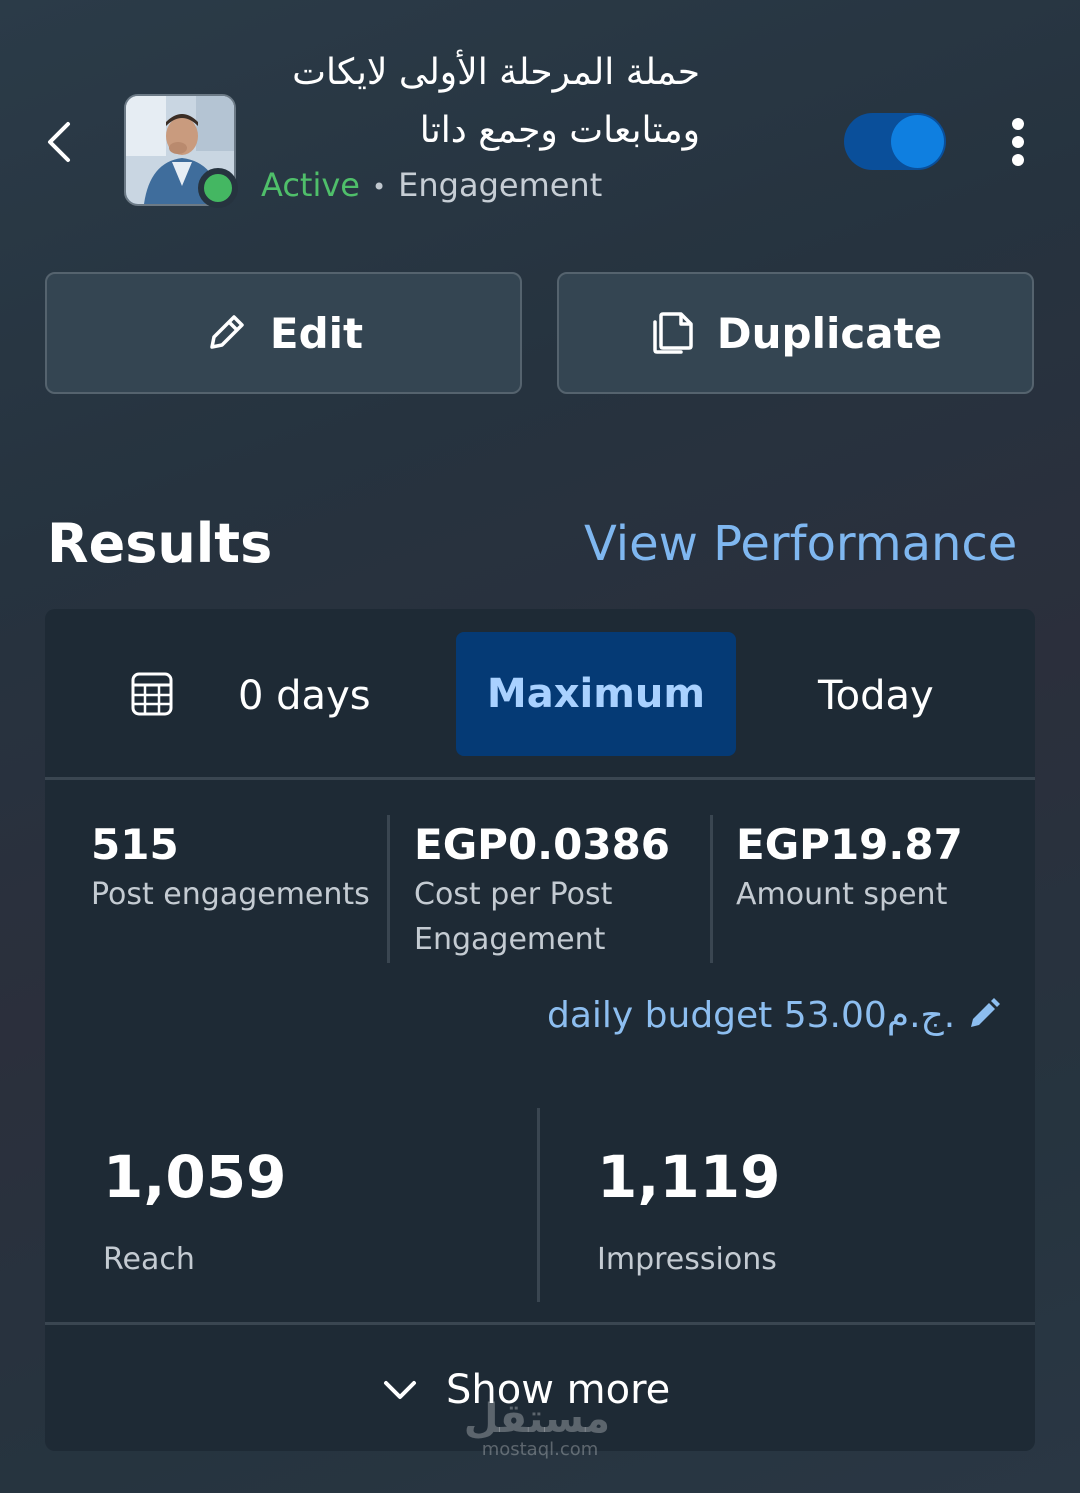  I want to click on person-photo-icon, so click(180, 150).